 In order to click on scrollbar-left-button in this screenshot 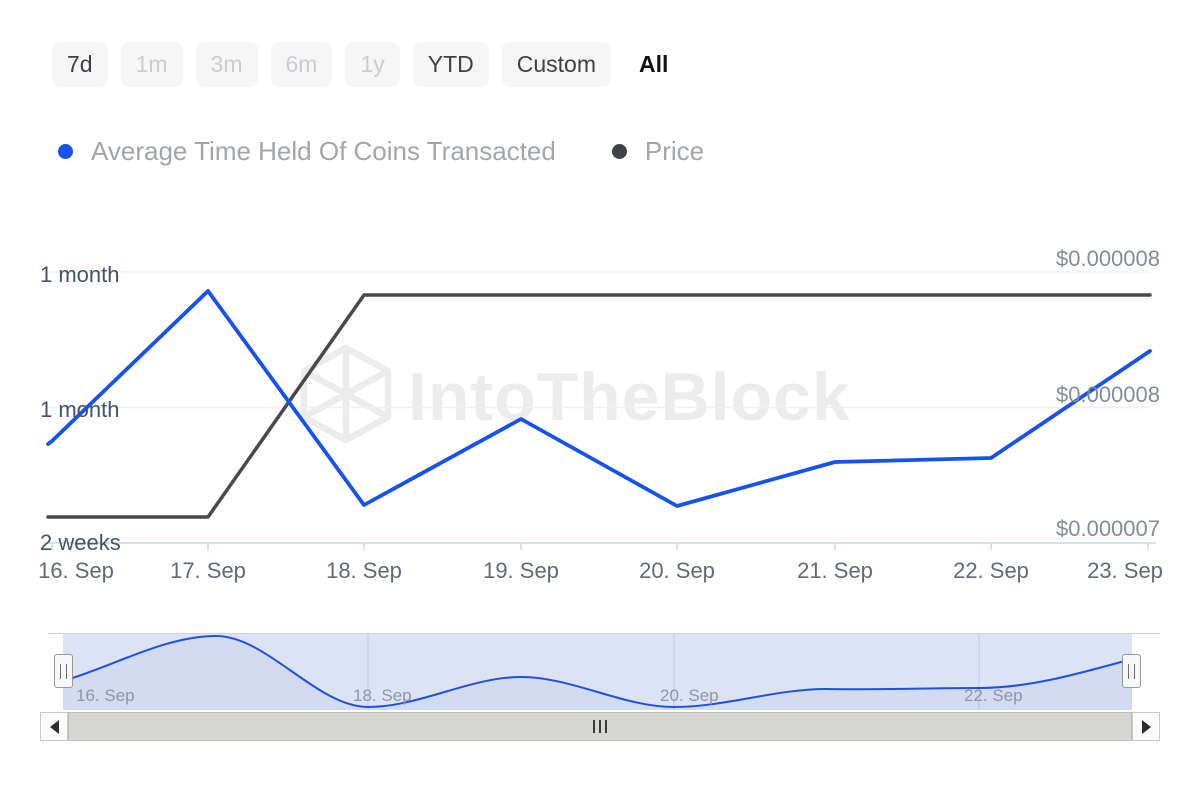, I will do `click(54, 726)`.